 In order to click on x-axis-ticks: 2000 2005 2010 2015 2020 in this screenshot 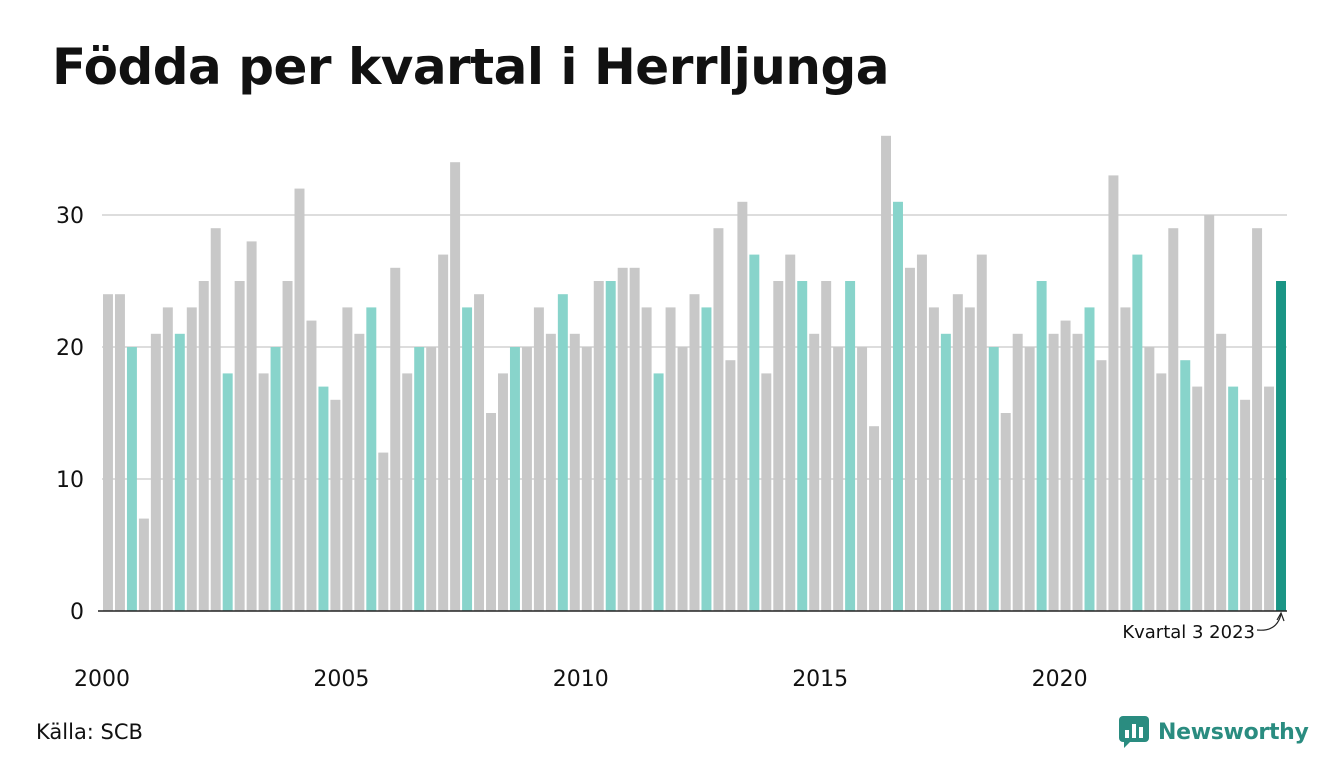, I will do `click(581, 679)`.